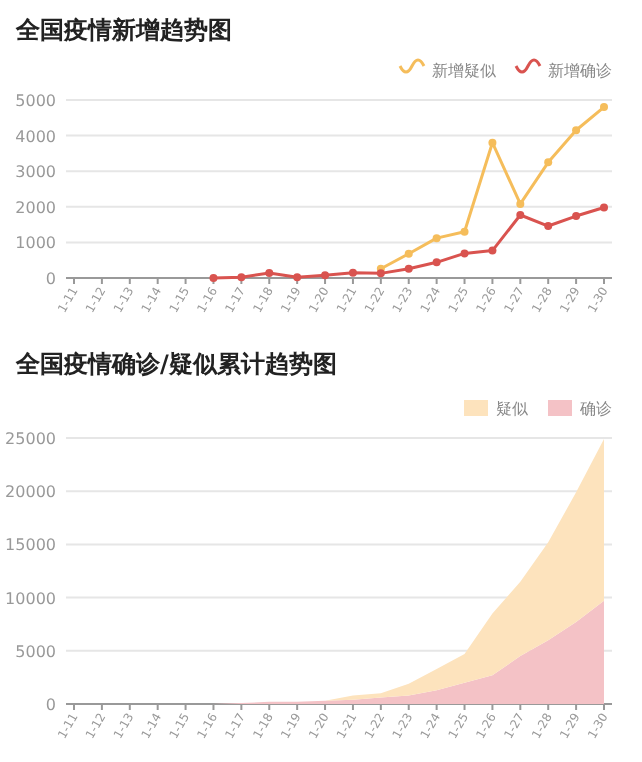 This screenshot has width=642, height=762. What do you see at coordinates (35, 172) in the screenshot?
I see `y-tick-label: 3000` at bounding box center [35, 172].